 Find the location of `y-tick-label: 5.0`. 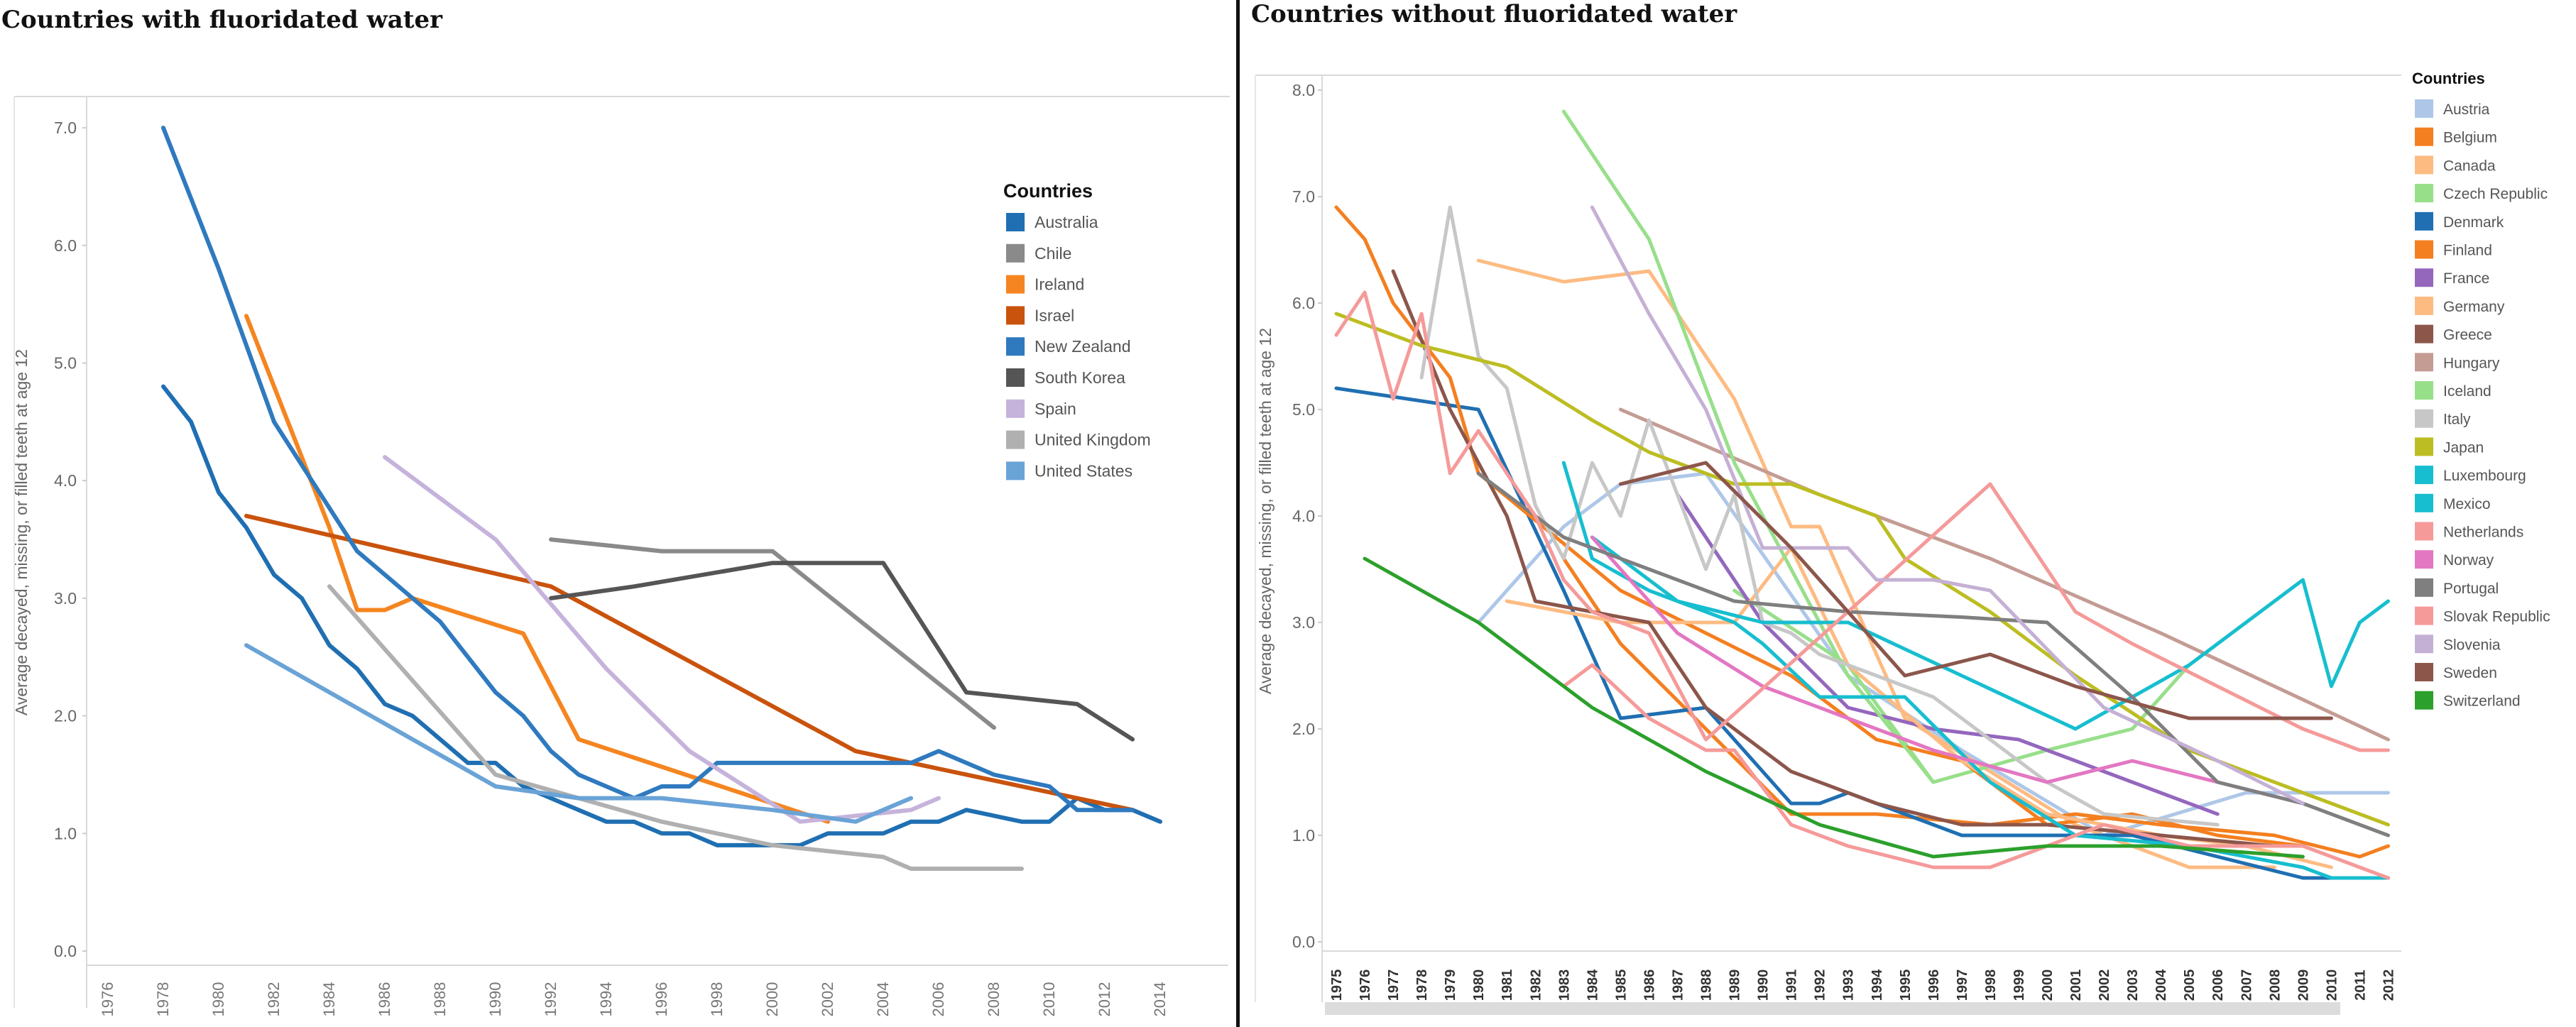

y-tick-label: 5.0 is located at coordinates (65, 363).